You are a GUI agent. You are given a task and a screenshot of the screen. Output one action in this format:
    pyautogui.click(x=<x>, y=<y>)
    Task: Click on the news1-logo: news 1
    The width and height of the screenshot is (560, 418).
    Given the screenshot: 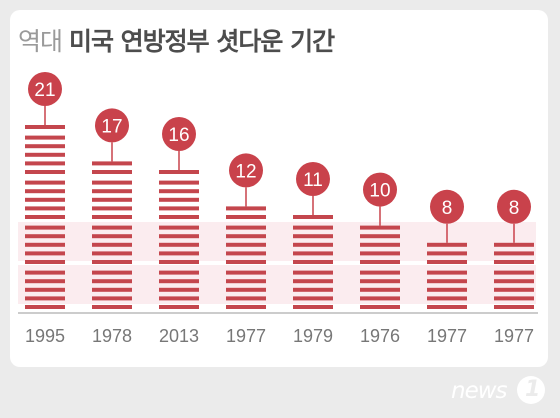 What is the action you would take?
    pyautogui.click(x=501, y=392)
    